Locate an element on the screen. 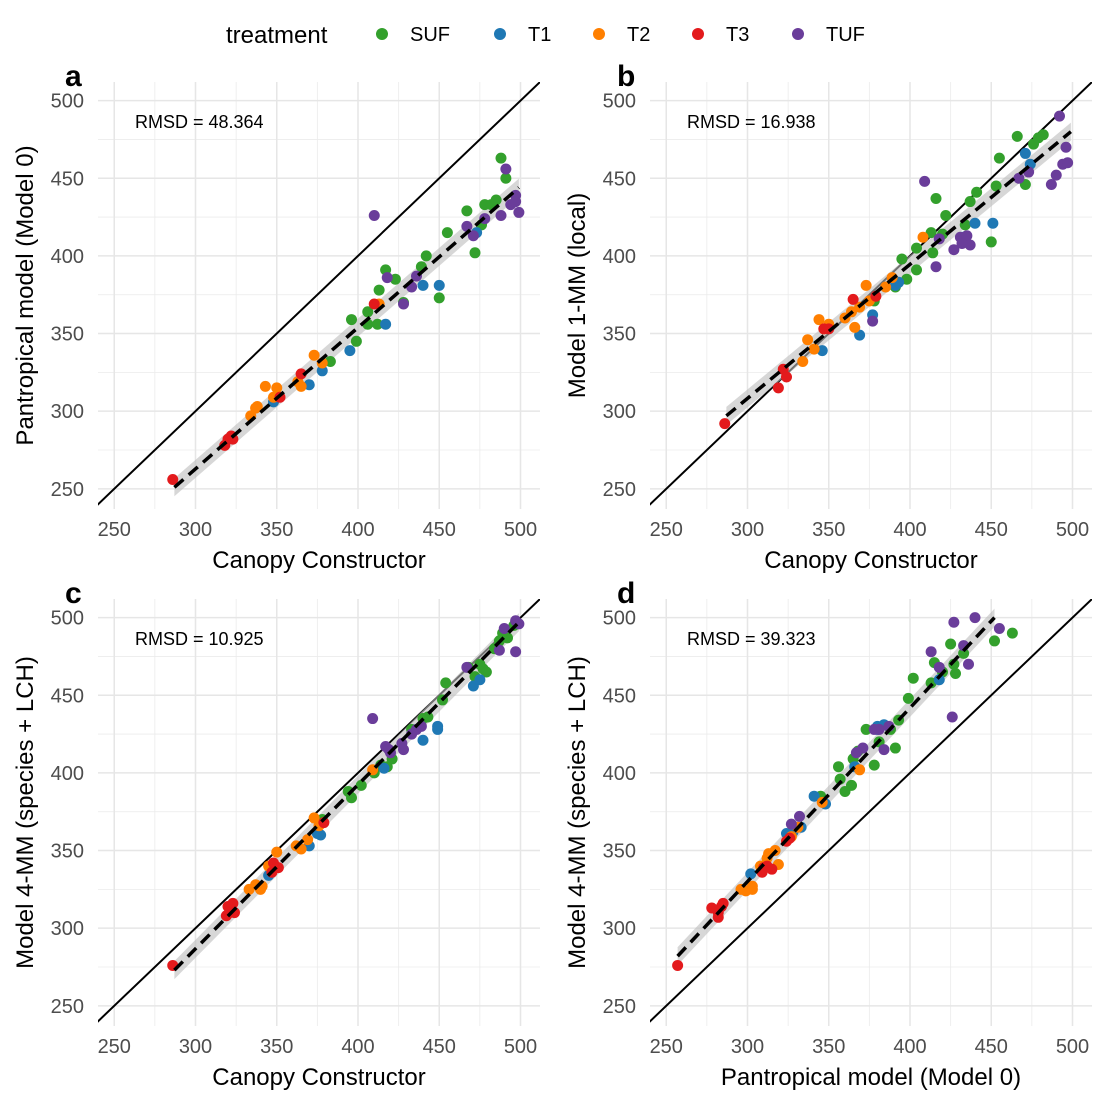  legend-item-t1: T1 is located at coordinates (522, 35).